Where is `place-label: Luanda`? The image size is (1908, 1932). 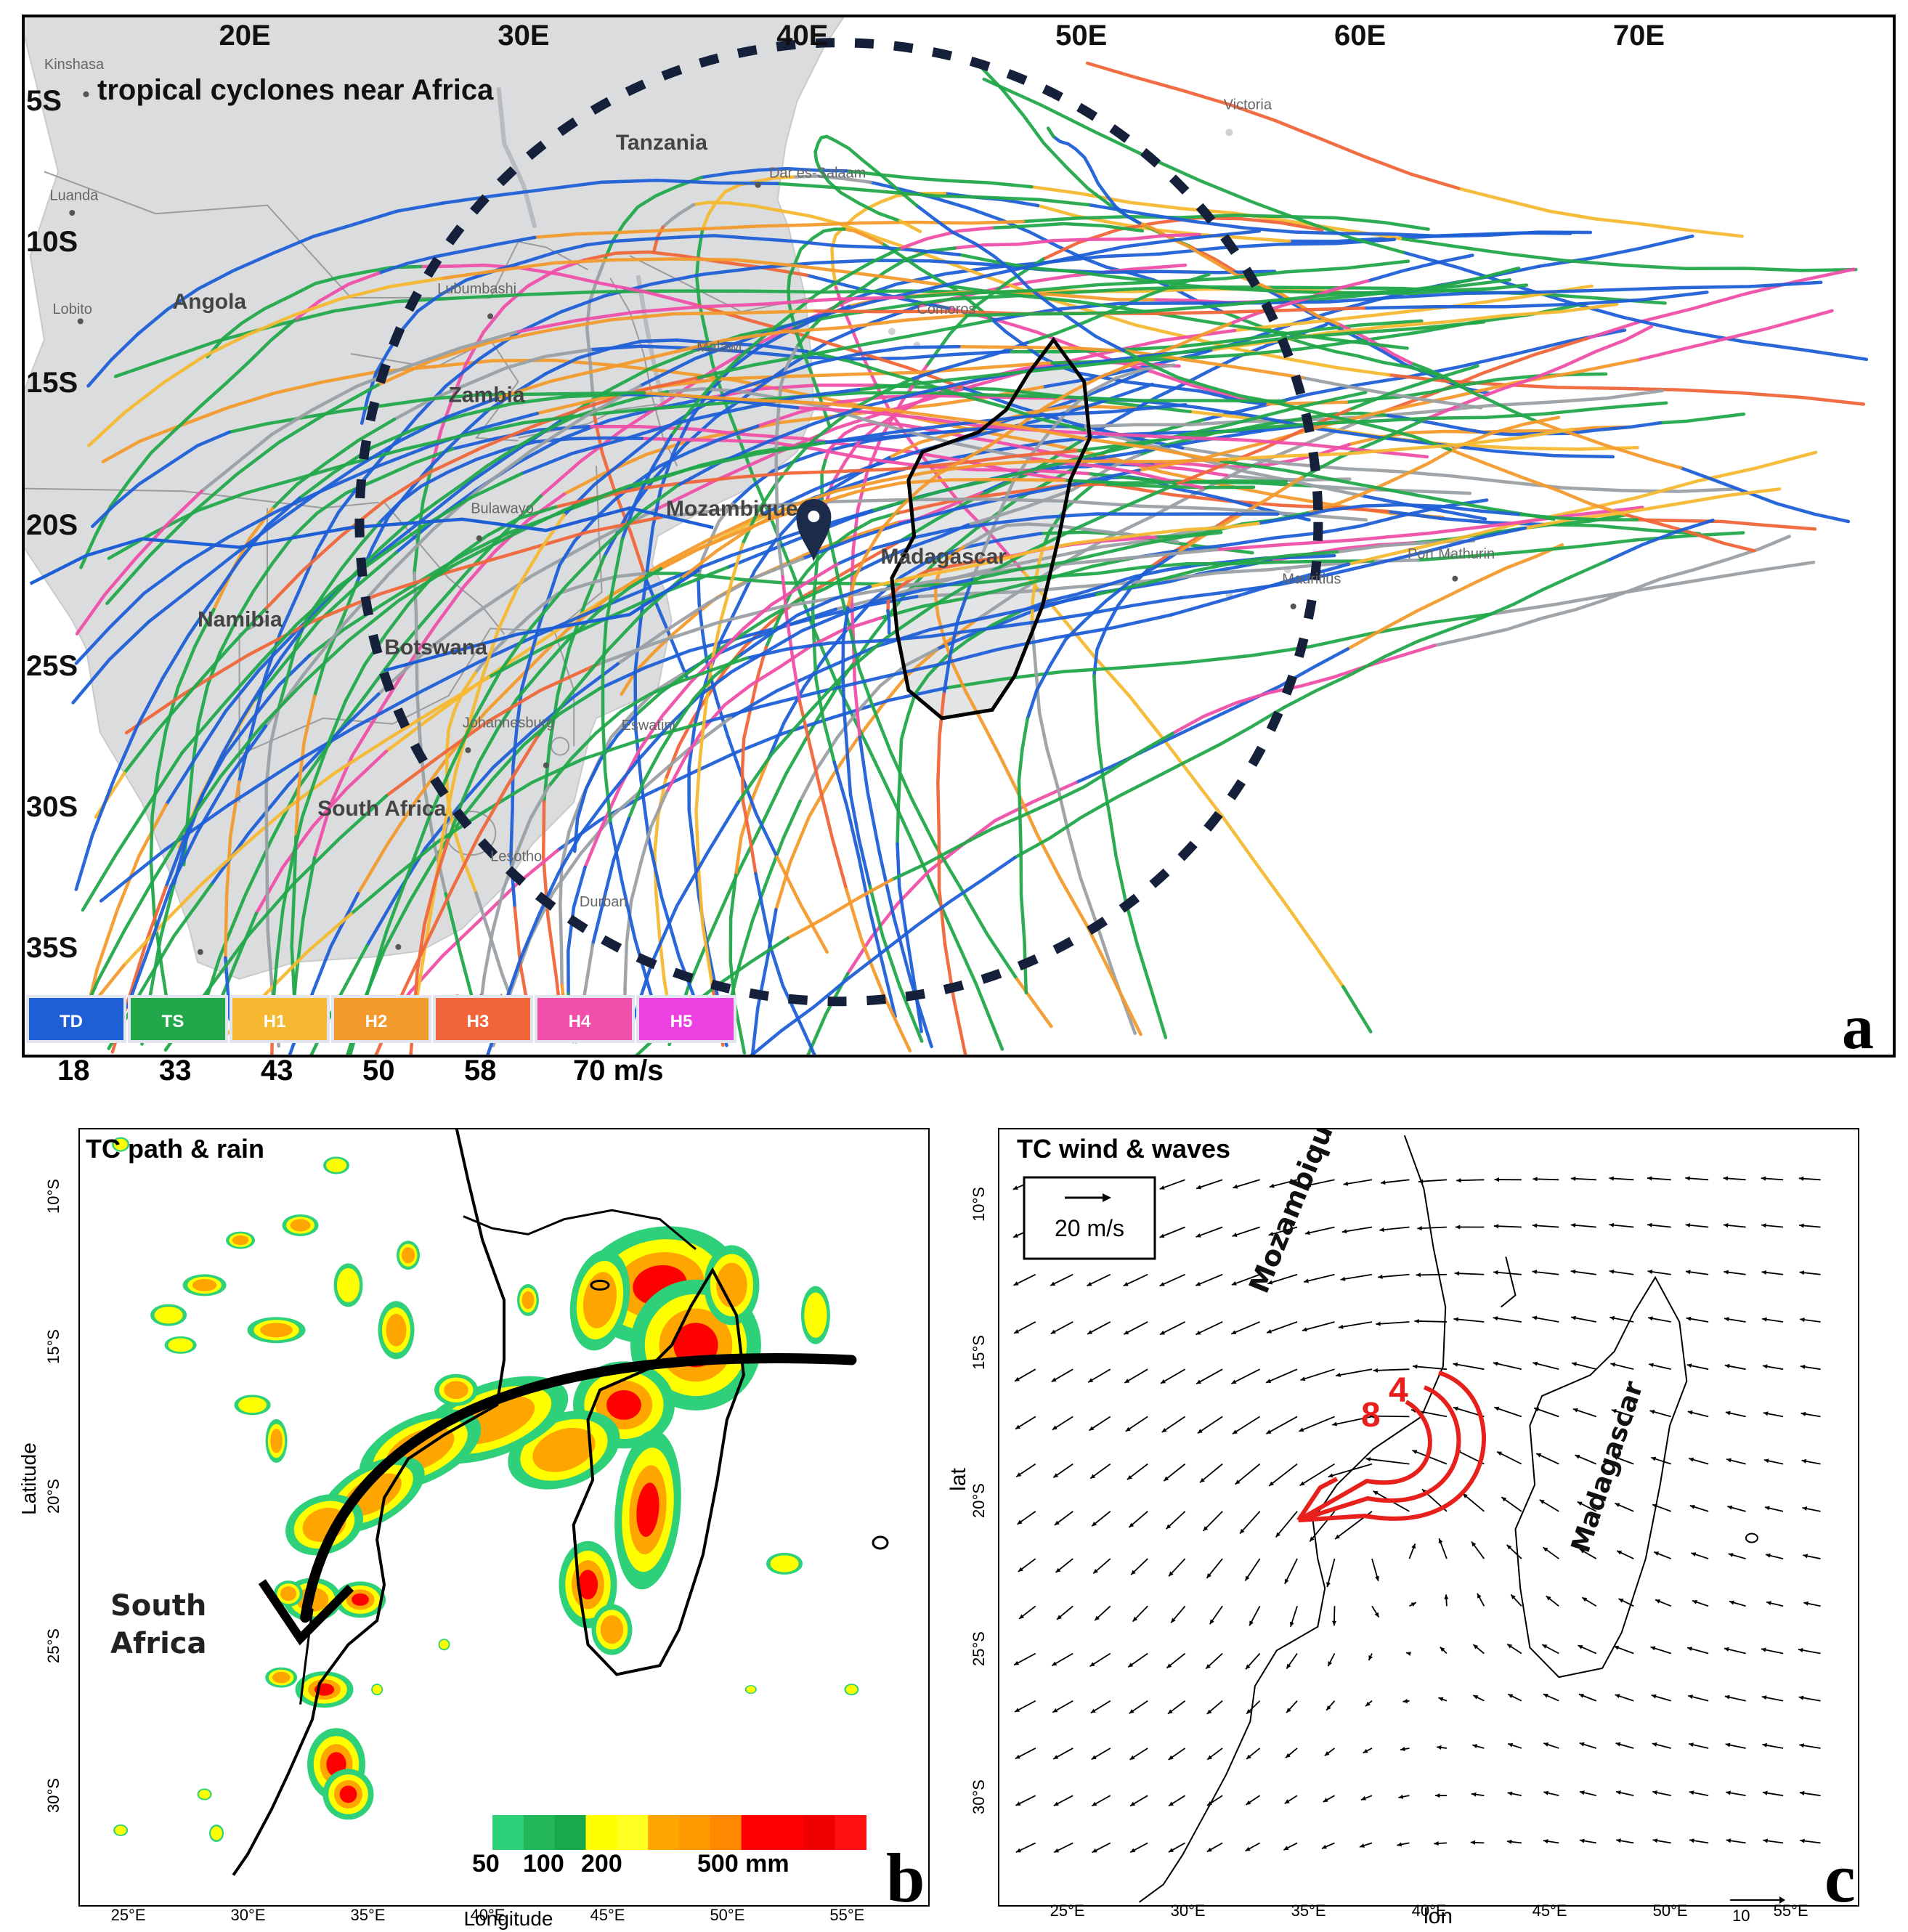 place-label: Luanda is located at coordinates (75, 196).